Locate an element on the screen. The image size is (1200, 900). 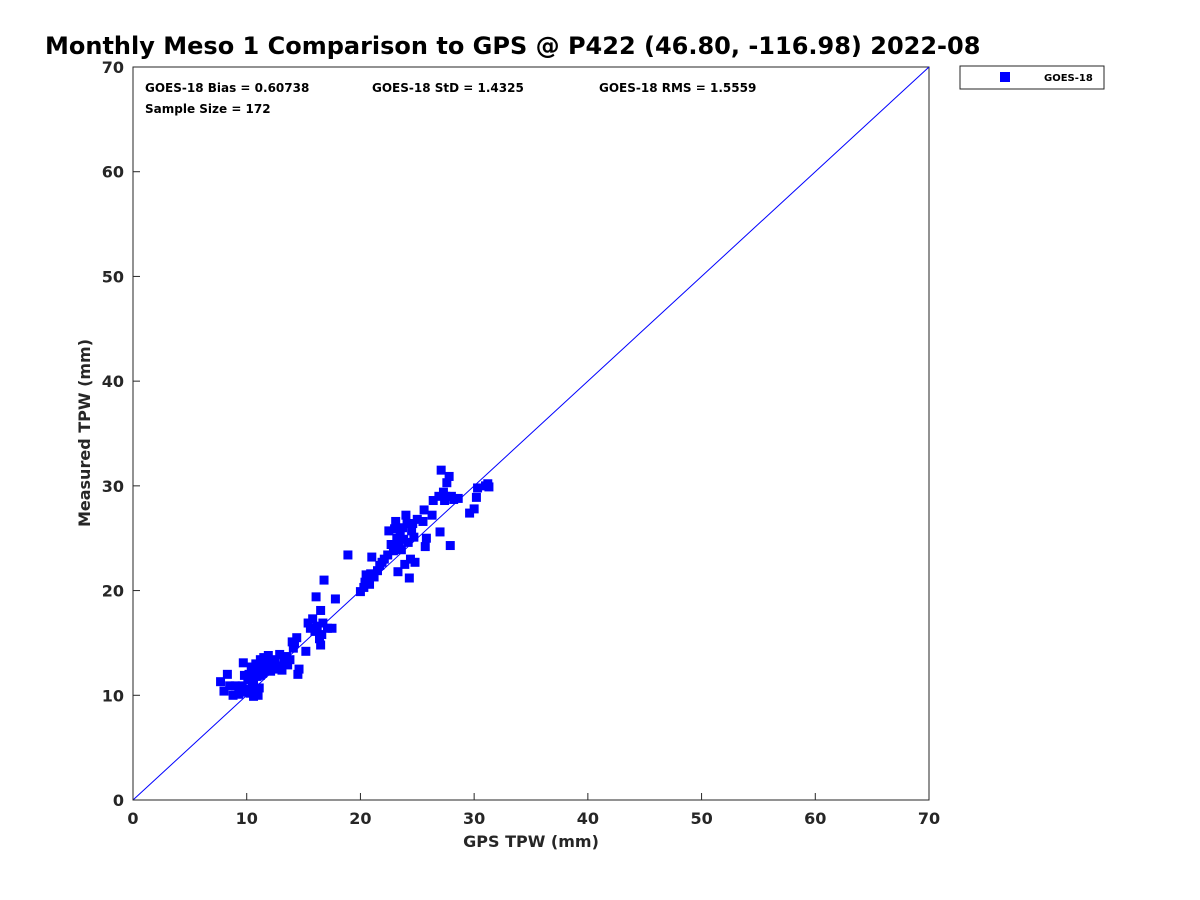
y-axis-label: Measured TPW (mm) is located at coordinates (84, 433).